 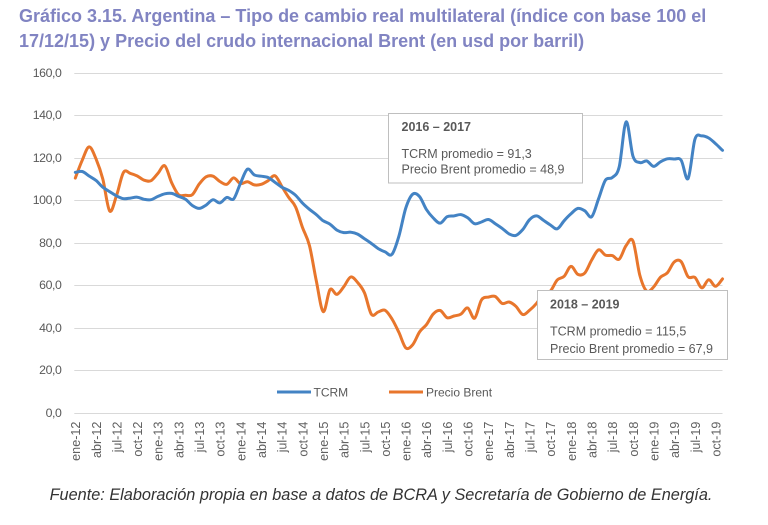 What do you see at coordinates (427, 440) in the screenshot?
I see `svg-text: abr-16` at bounding box center [427, 440].